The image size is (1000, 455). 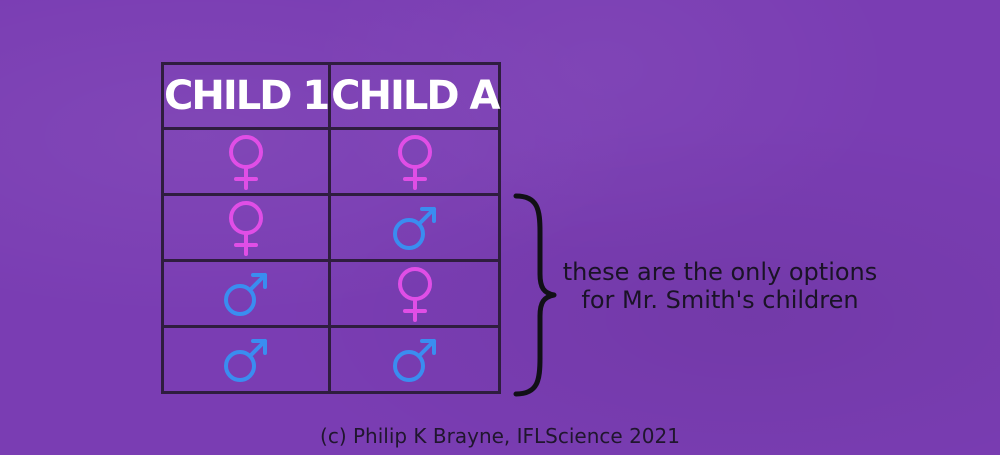 I want to click on header-child-a: CHILD A, so click(x=415, y=96).